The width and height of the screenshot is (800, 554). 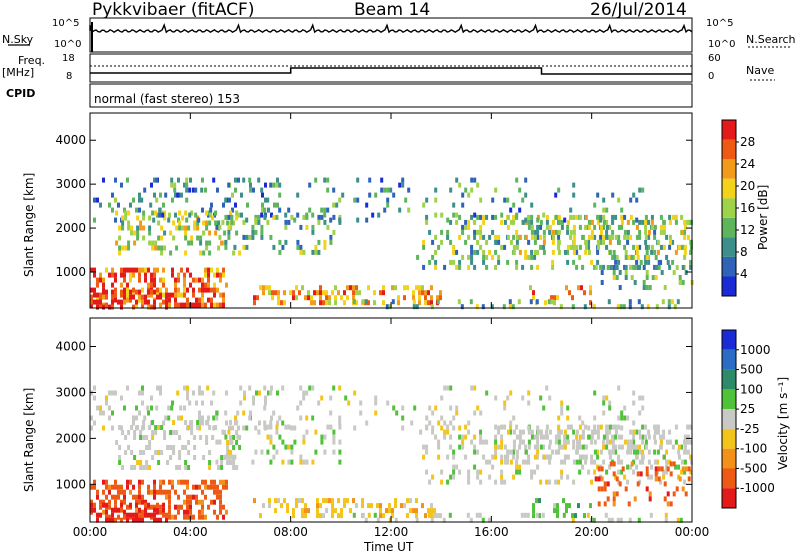 I want to click on power-colorbar-tick-label: 20, so click(x=747, y=186).